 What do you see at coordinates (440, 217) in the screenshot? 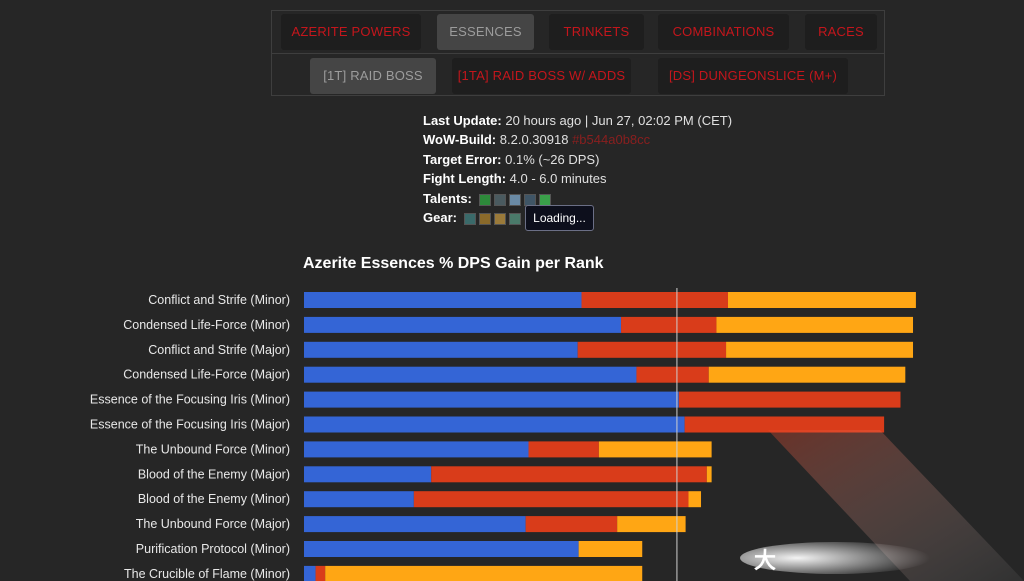
I see `gear-label: Gear:` at bounding box center [440, 217].